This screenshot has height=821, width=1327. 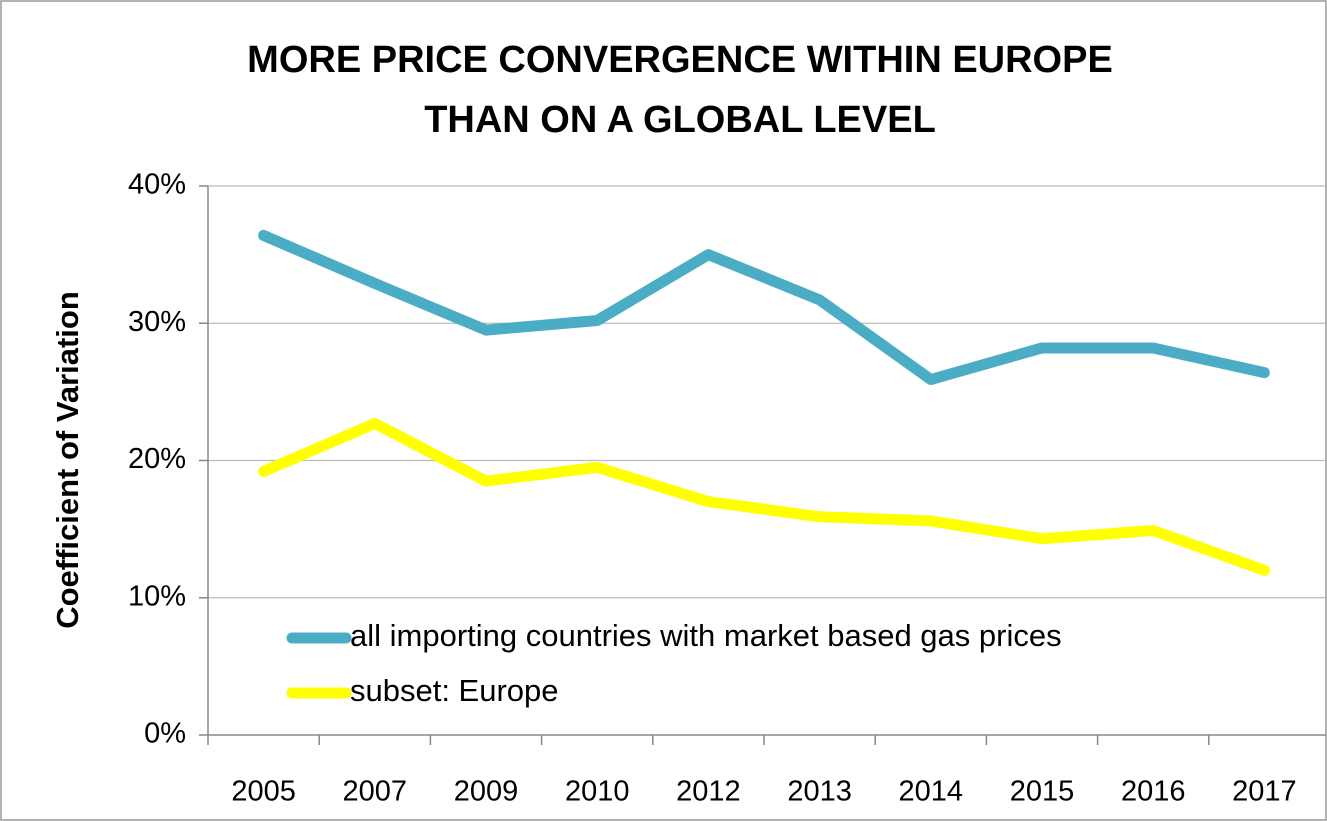 What do you see at coordinates (819, 792) in the screenshot?
I see `x-tick-label: 2013` at bounding box center [819, 792].